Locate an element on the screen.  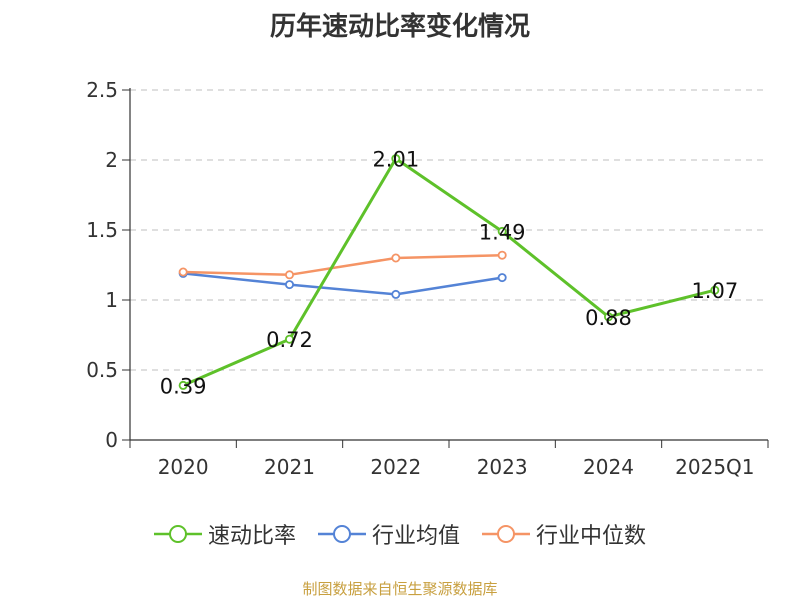
x-tick-label: 2023 is located at coordinates (502, 467).